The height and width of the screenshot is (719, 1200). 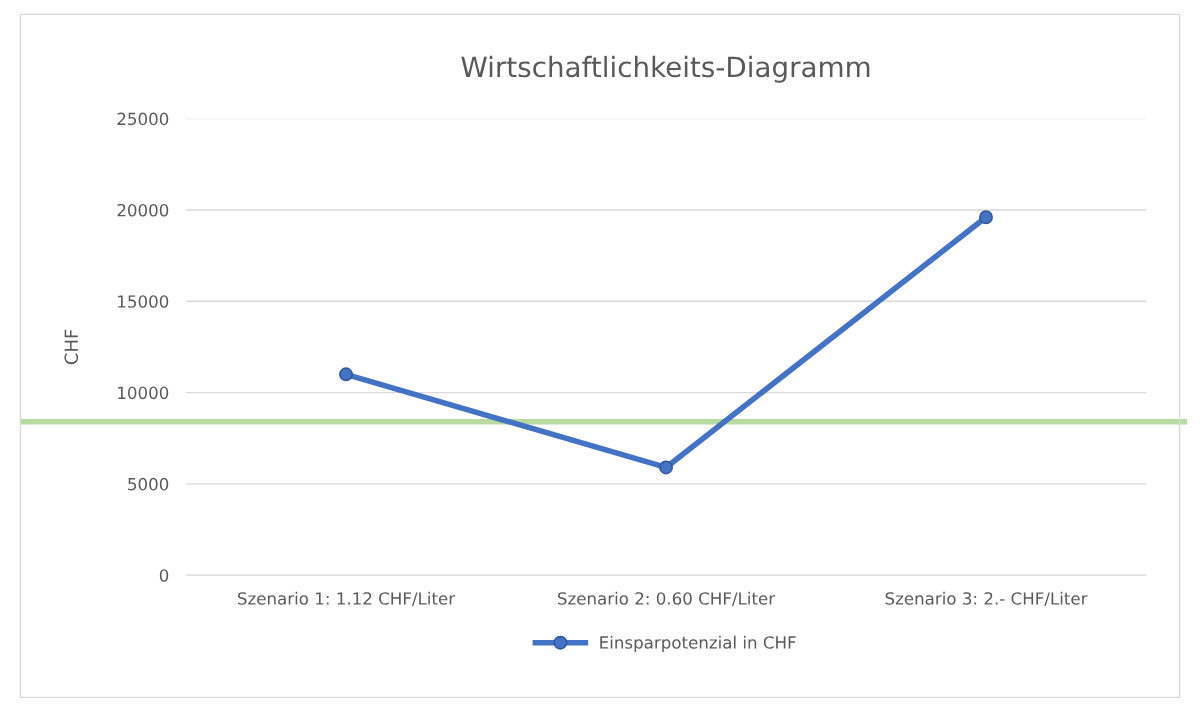 I want to click on y-axis-title: CHF, so click(x=71, y=347).